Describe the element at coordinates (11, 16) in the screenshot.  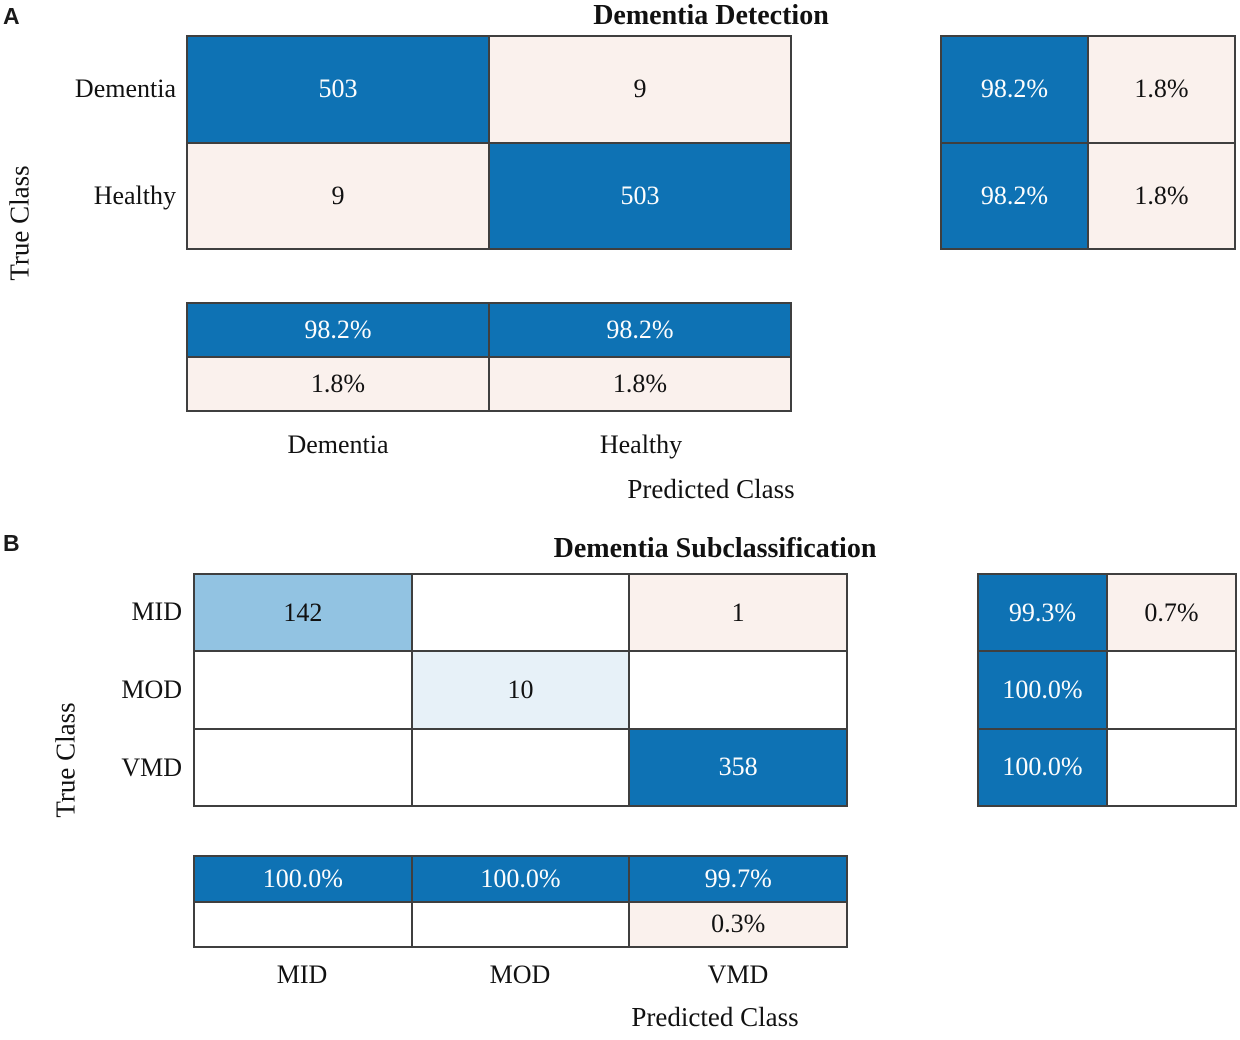
I see `panel-letter-a: A` at that location.